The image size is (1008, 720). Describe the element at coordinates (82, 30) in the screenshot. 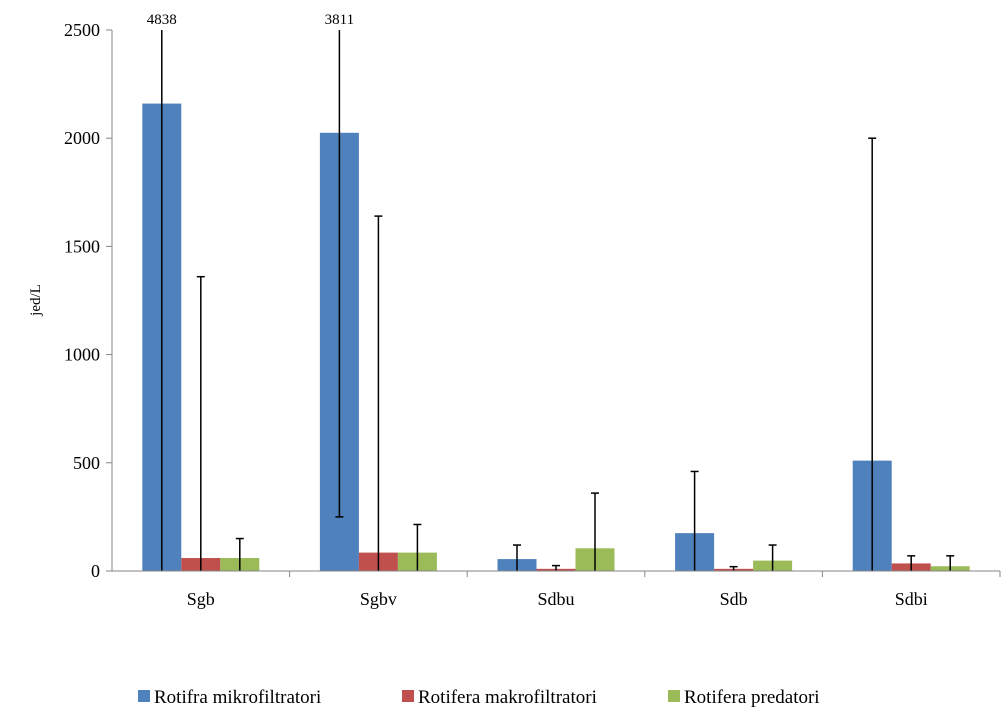

I see `y-tick-label: 2500` at that location.